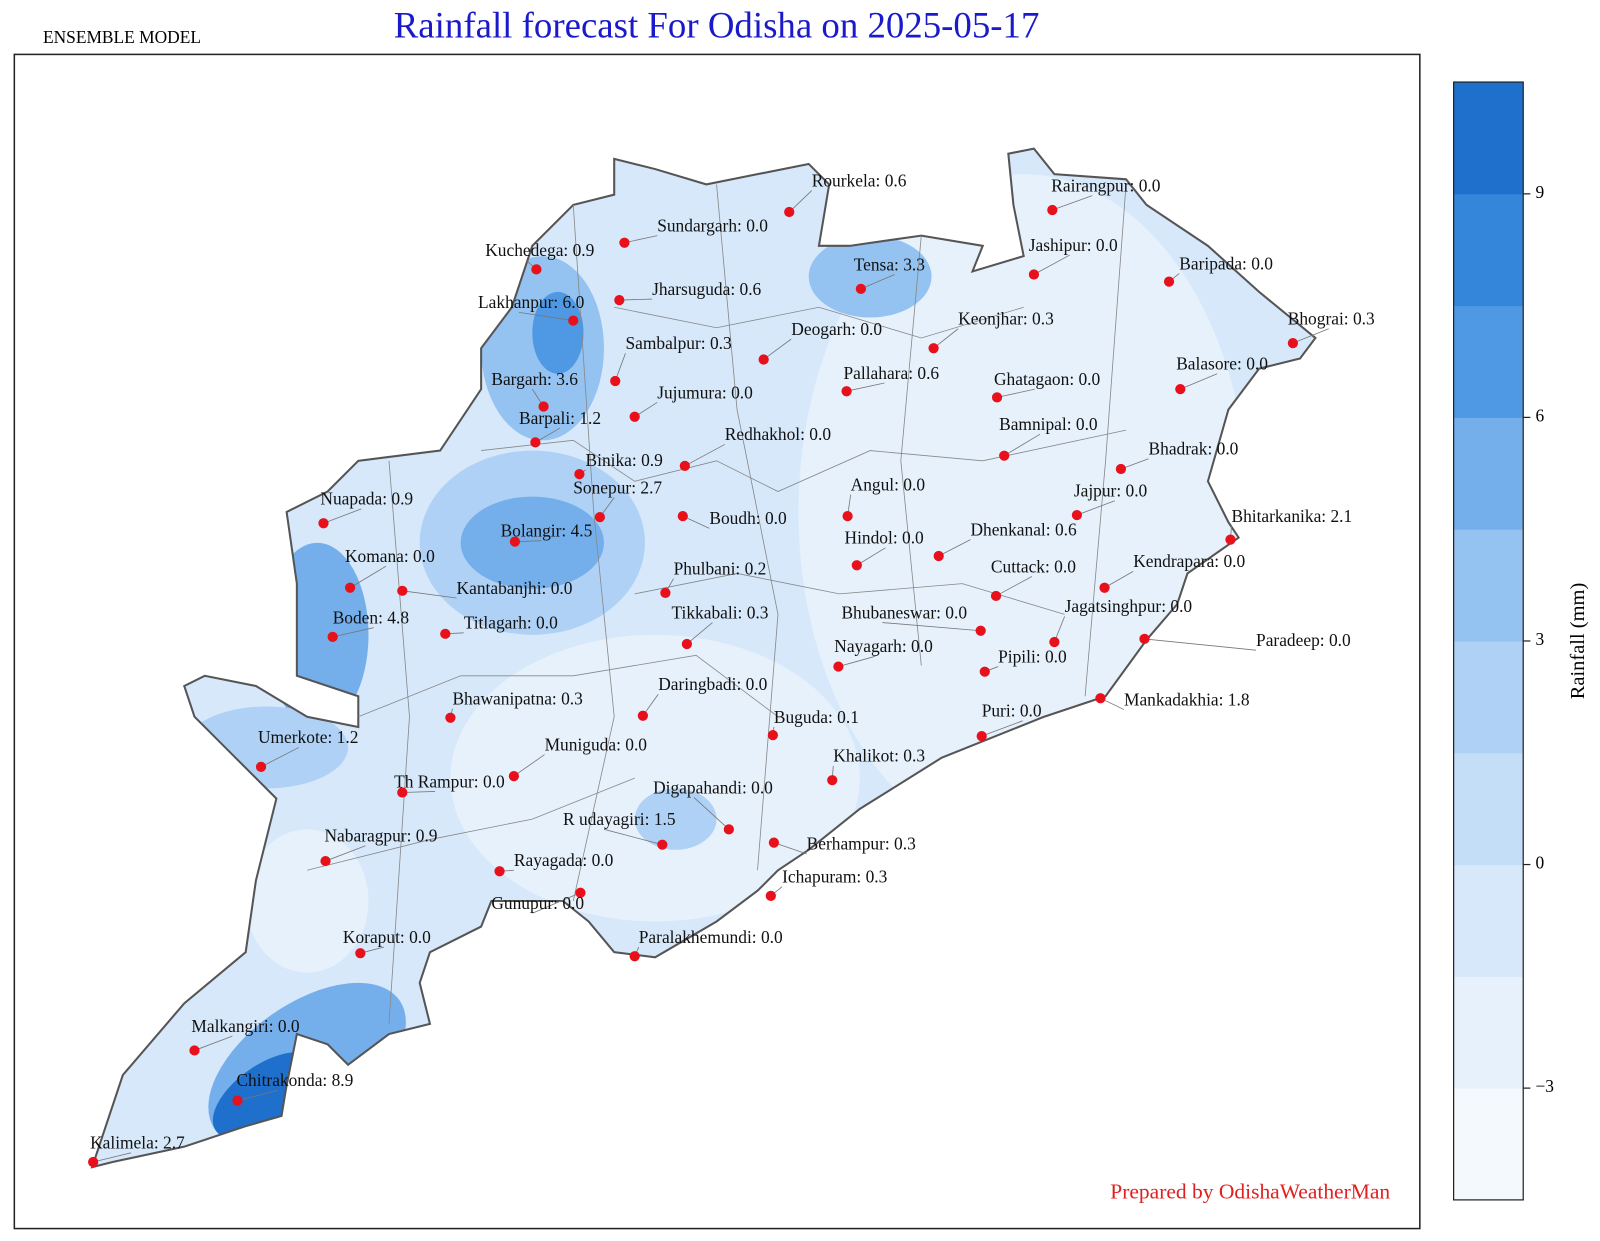  What do you see at coordinates (816, 717) in the screenshot?
I see `station-label: Buguda: 0.1` at bounding box center [816, 717].